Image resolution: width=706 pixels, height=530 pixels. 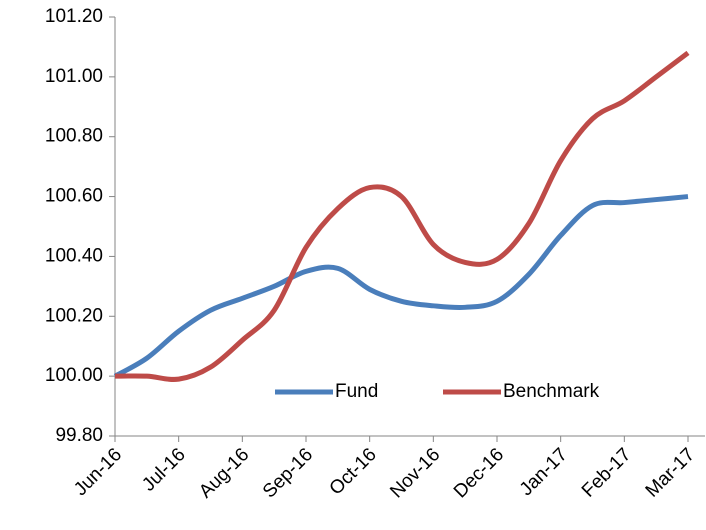 What do you see at coordinates (79, 435) in the screenshot?
I see `y-tick-label: 99.80` at bounding box center [79, 435].